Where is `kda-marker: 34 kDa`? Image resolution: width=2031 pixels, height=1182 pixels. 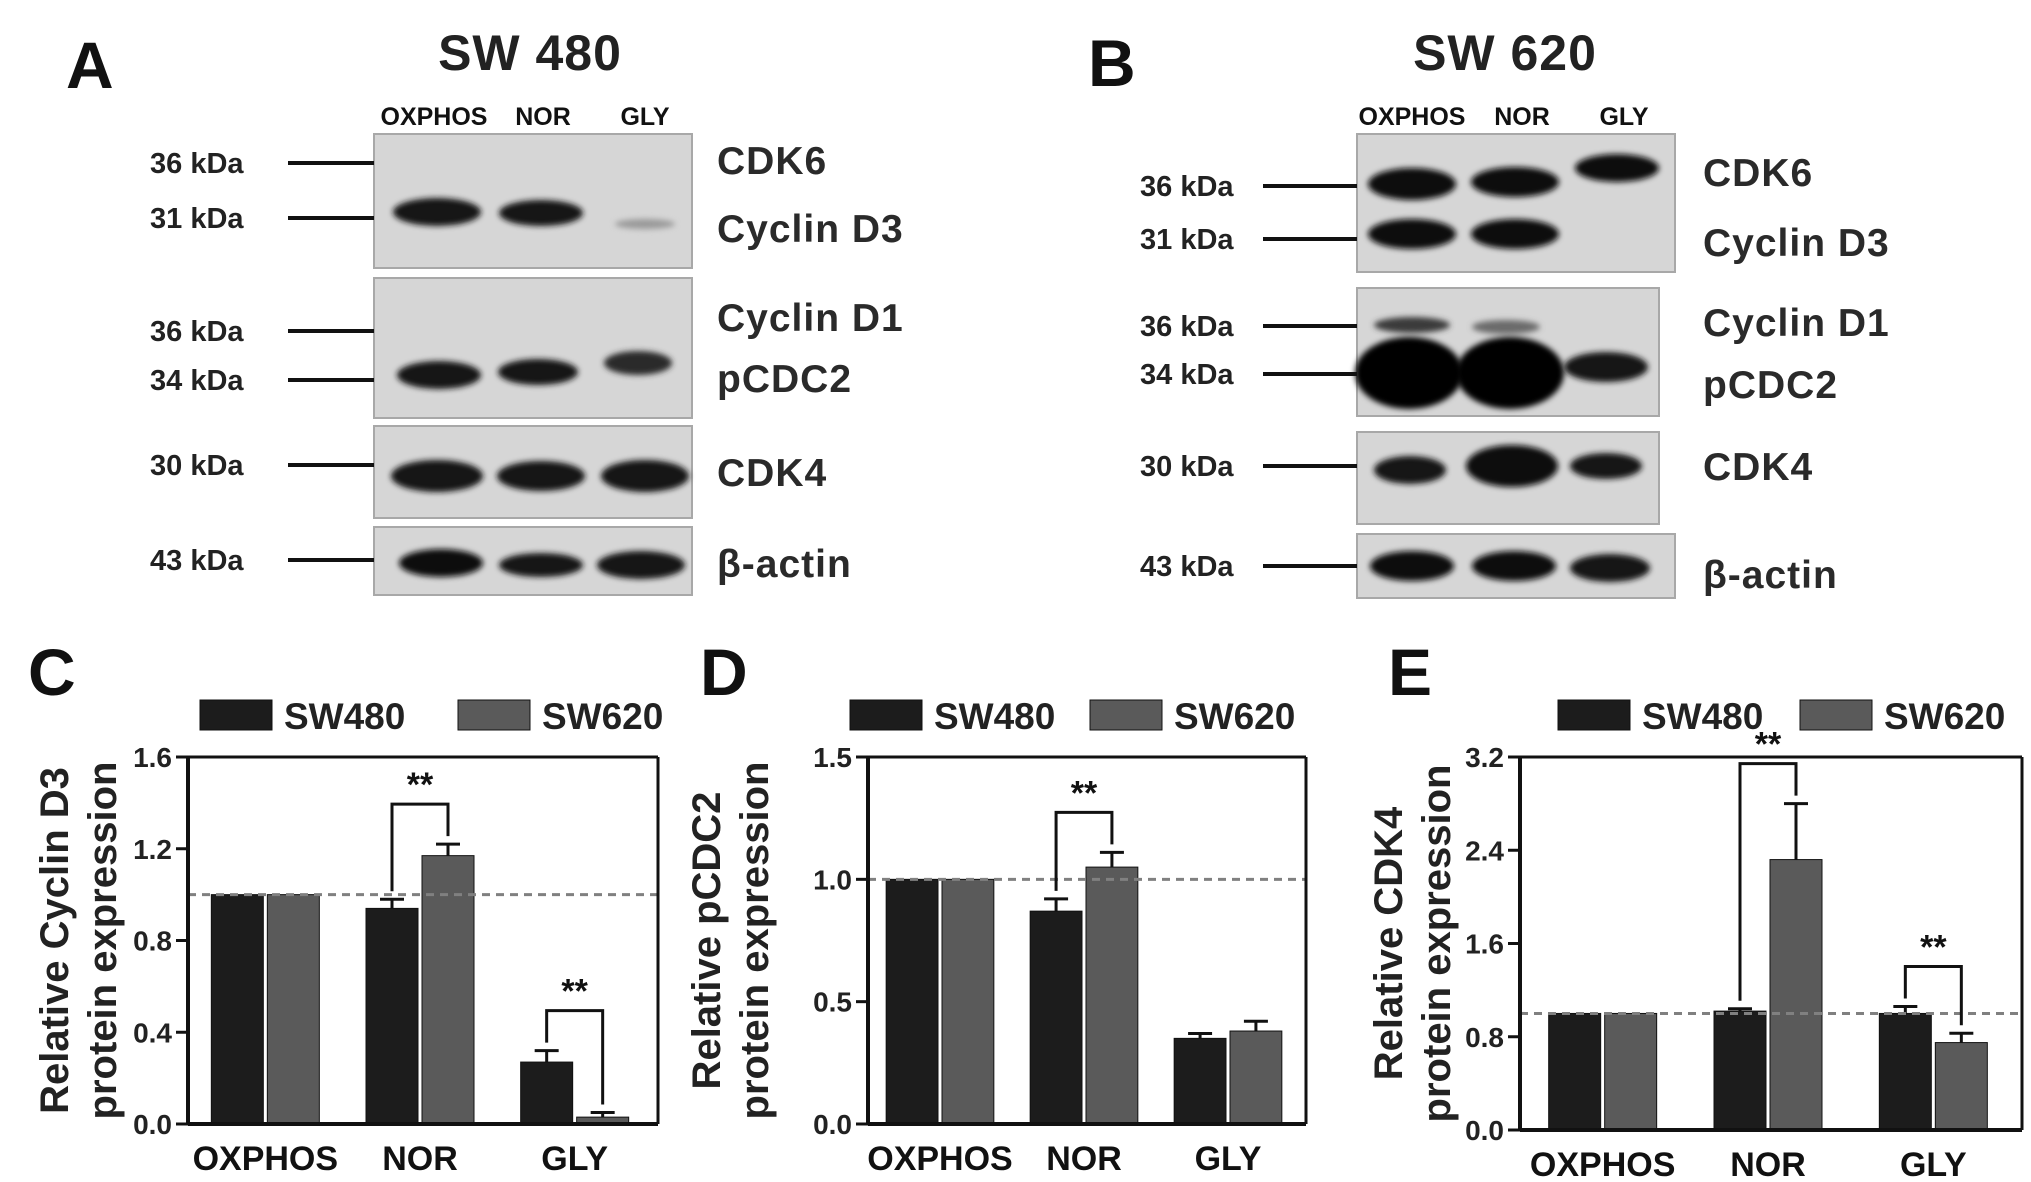 kda-marker: 34 kDa is located at coordinates (197, 381).